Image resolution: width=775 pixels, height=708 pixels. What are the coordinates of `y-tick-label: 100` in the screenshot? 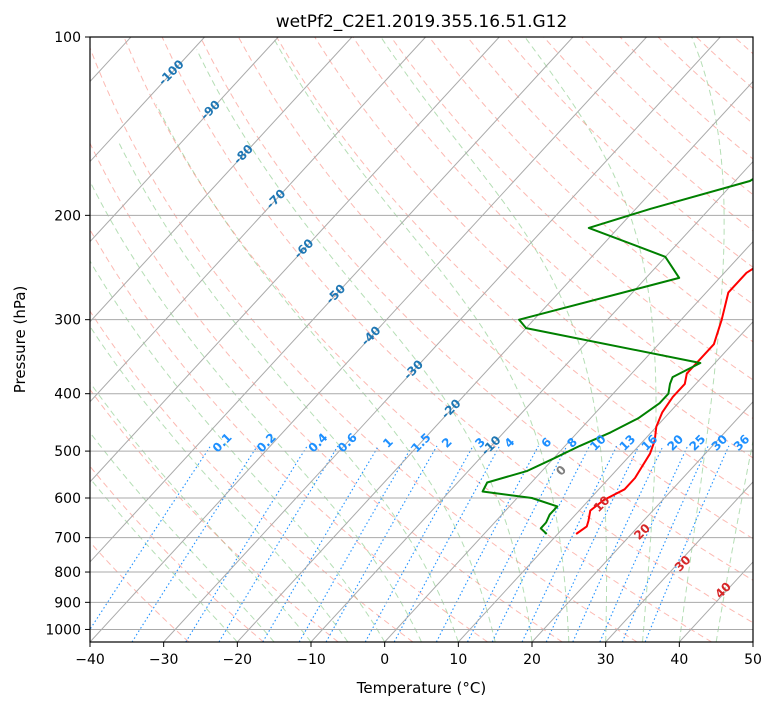 It's located at (67, 38).